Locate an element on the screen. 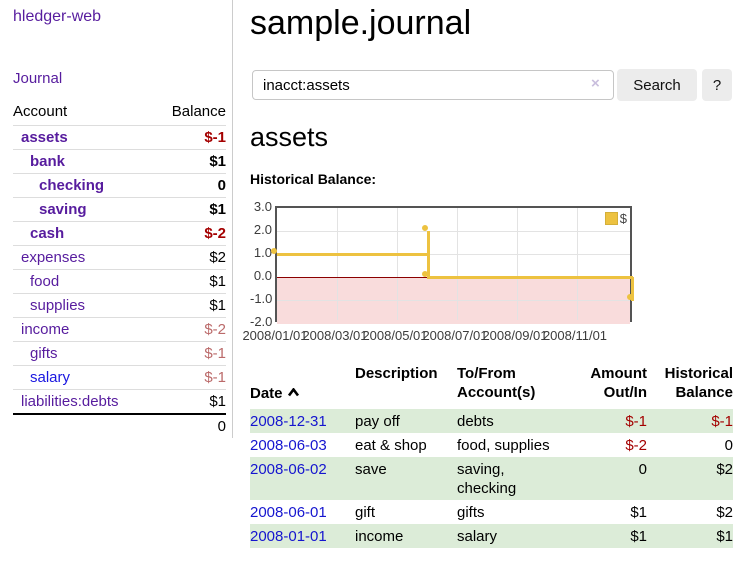  current-account-heading: assets is located at coordinates (289, 137).